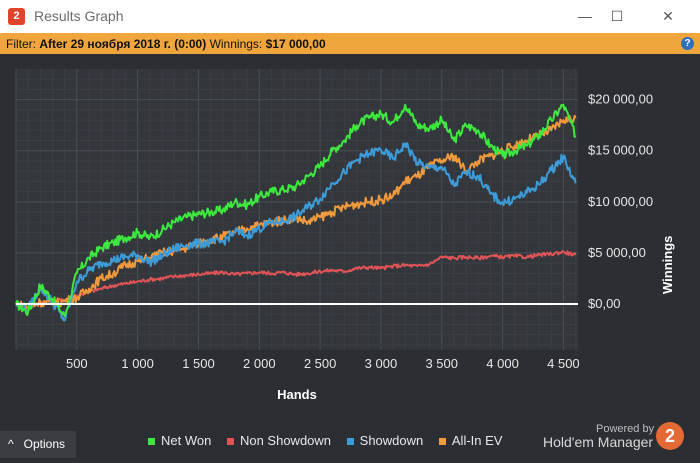 The image size is (700, 463). What do you see at coordinates (297, 394) in the screenshot?
I see `x-axis-title: Hands` at bounding box center [297, 394].